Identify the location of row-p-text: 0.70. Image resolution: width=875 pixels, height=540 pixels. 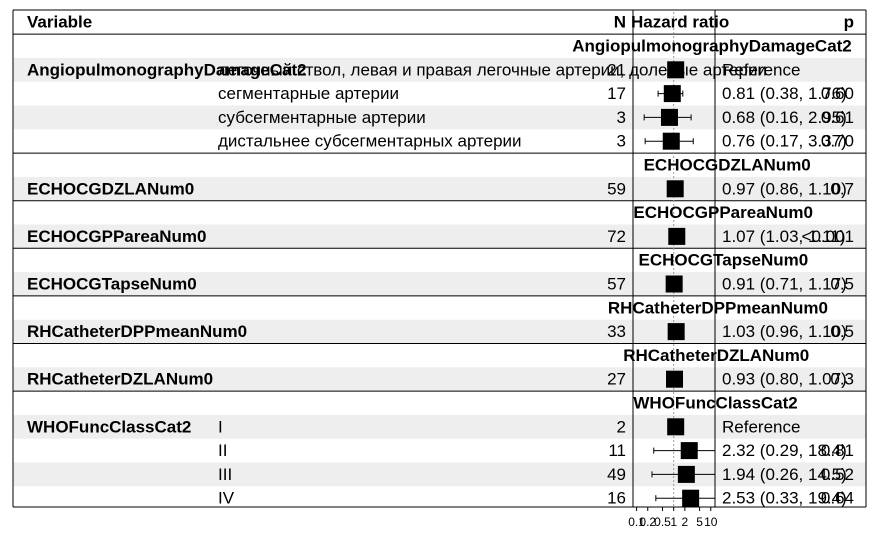
(837, 141).